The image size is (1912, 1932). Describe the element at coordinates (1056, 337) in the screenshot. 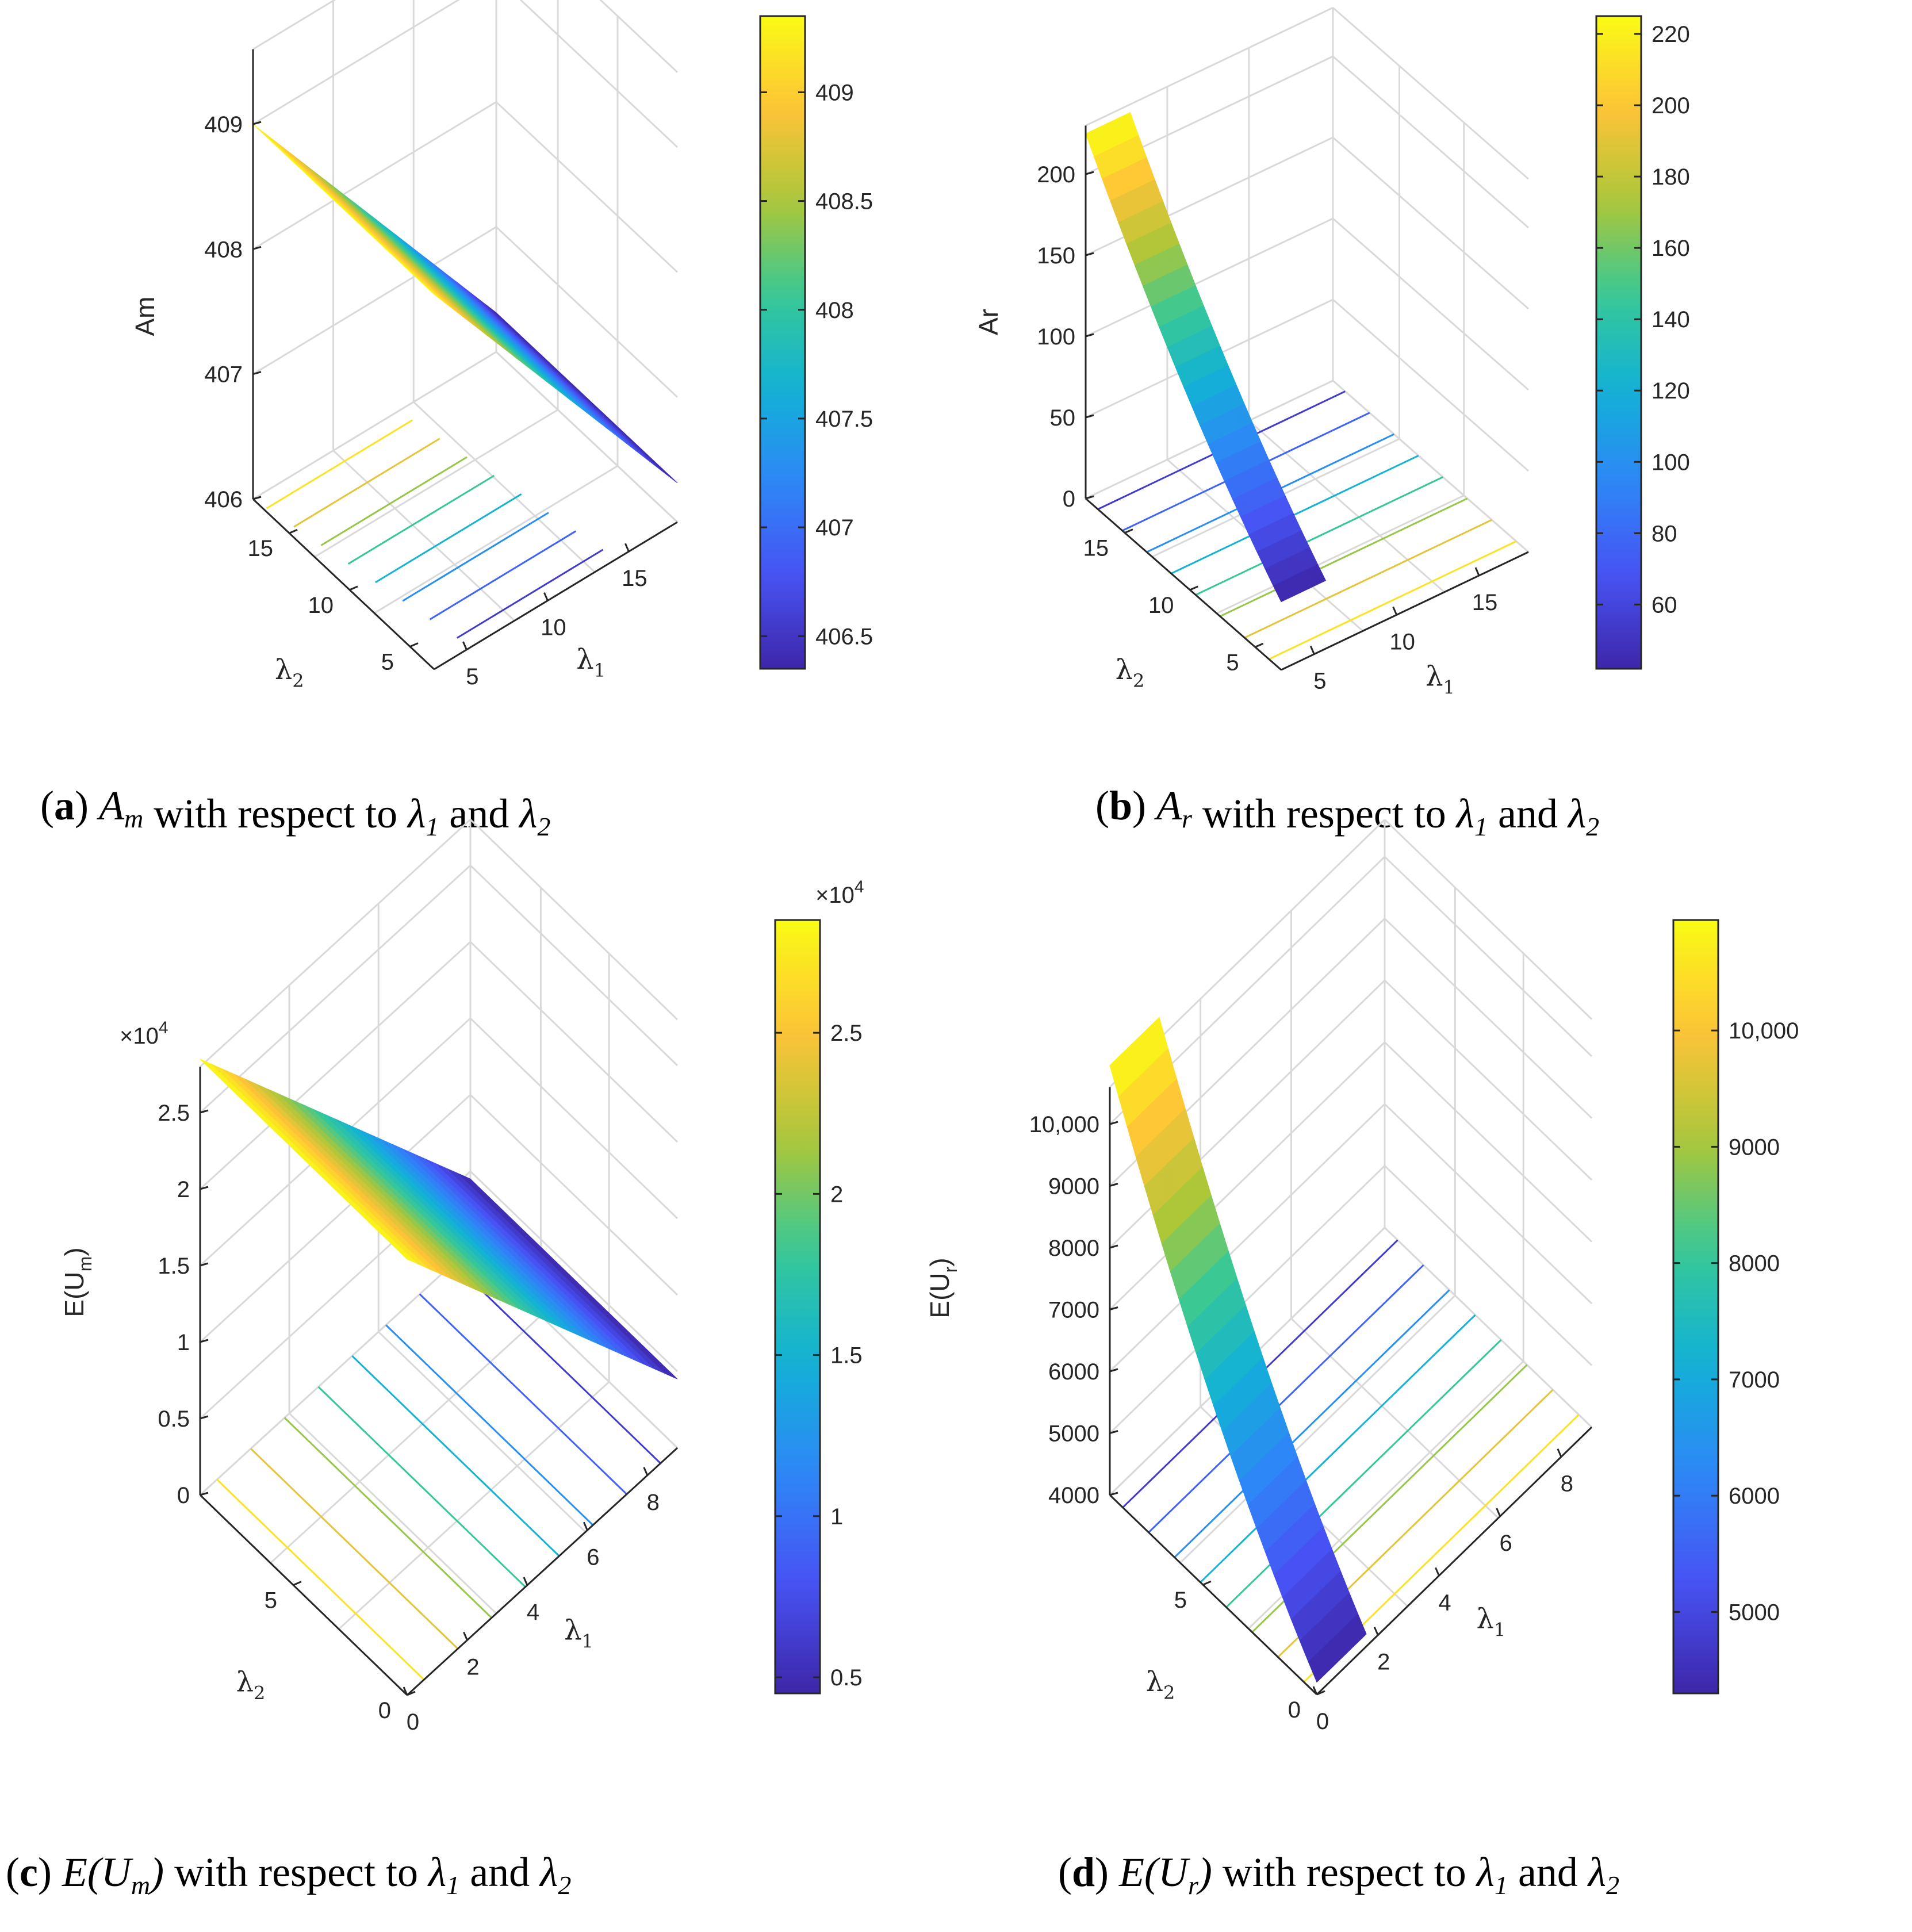

I see `z-tick-label: 100` at that location.